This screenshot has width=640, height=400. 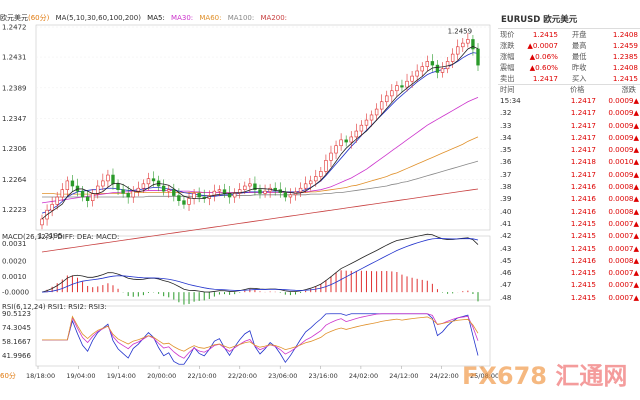 I want to click on rsi-title: RSI(6,12,24) RSI1: RSI2: RSI3:, so click(x=54, y=307).